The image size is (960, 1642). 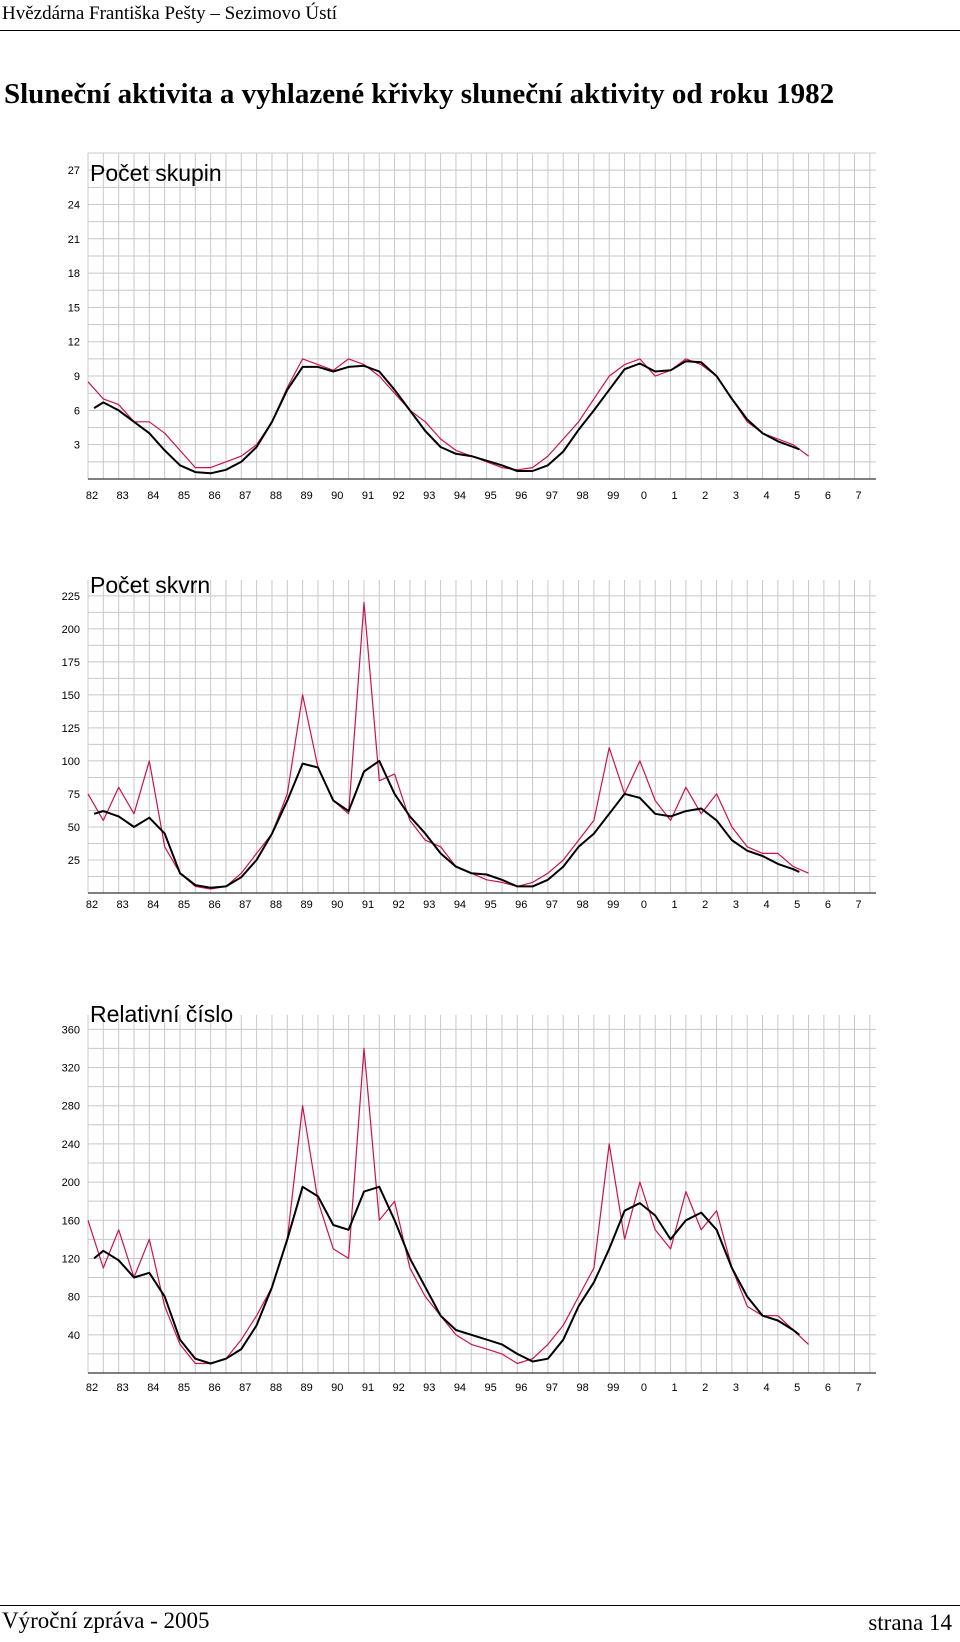 What do you see at coordinates (74, 861) in the screenshot?
I see `y-tick-label: 25` at bounding box center [74, 861].